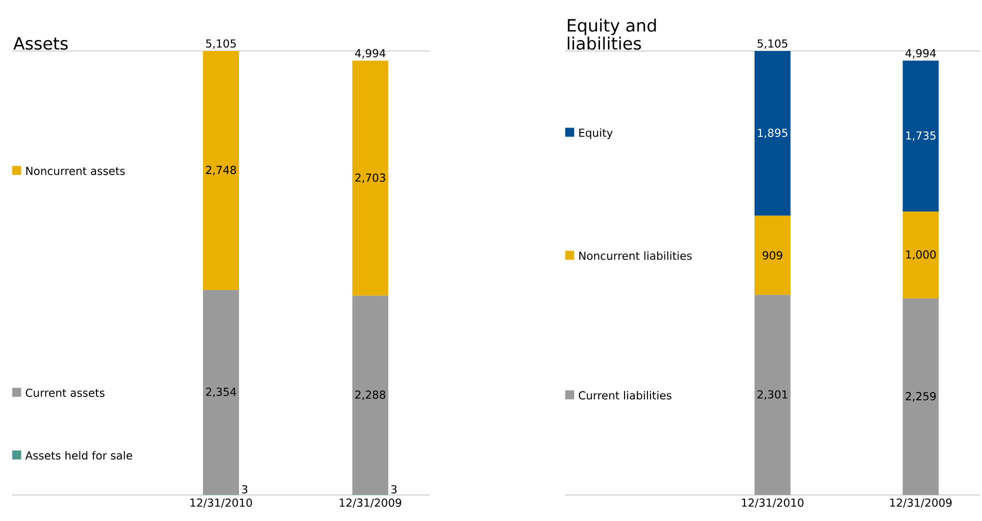 The width and height of the screenshot is (982, 521). I want to click on data-label: 2,301, so click(773, 395).